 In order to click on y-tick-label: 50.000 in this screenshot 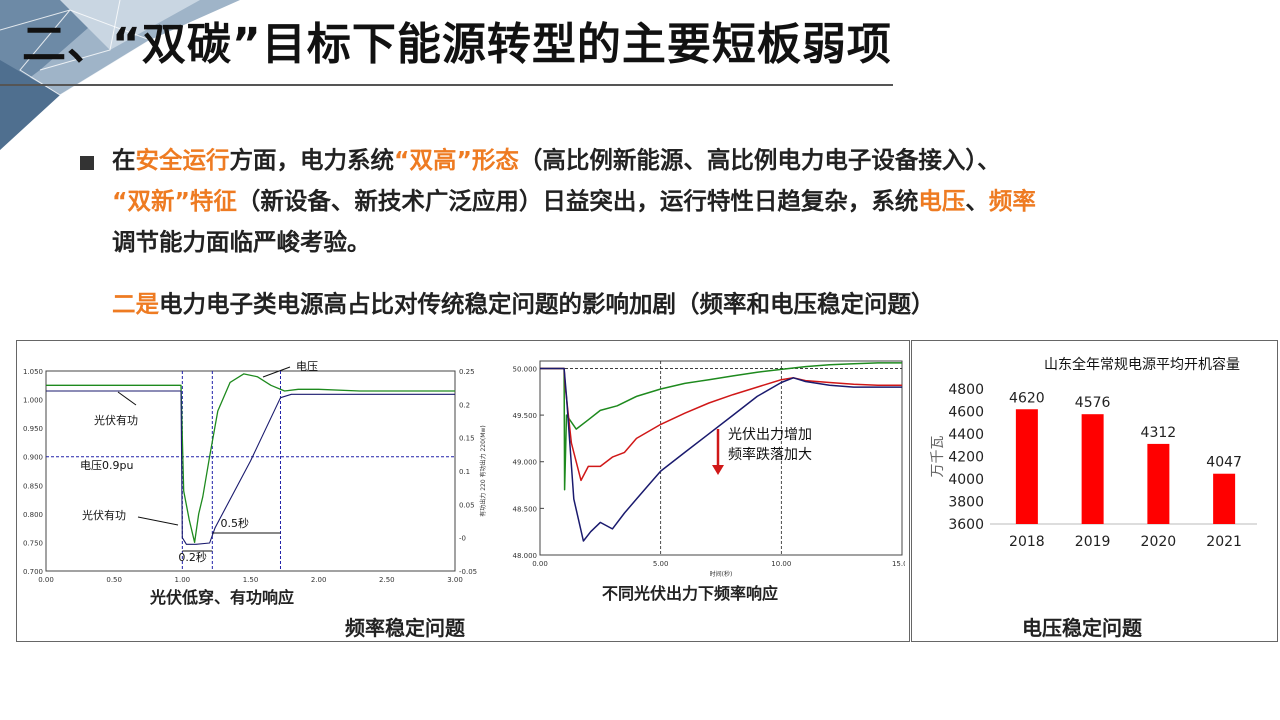, I will do `click(525, 369)`.